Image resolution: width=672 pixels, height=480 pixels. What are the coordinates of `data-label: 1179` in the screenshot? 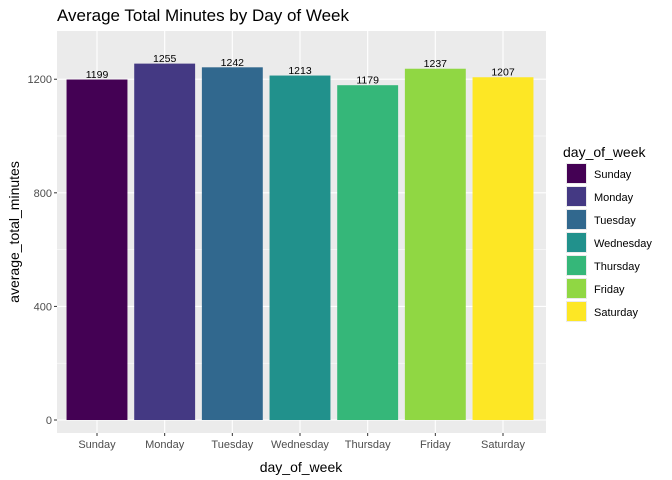 It's located at (367, 81).